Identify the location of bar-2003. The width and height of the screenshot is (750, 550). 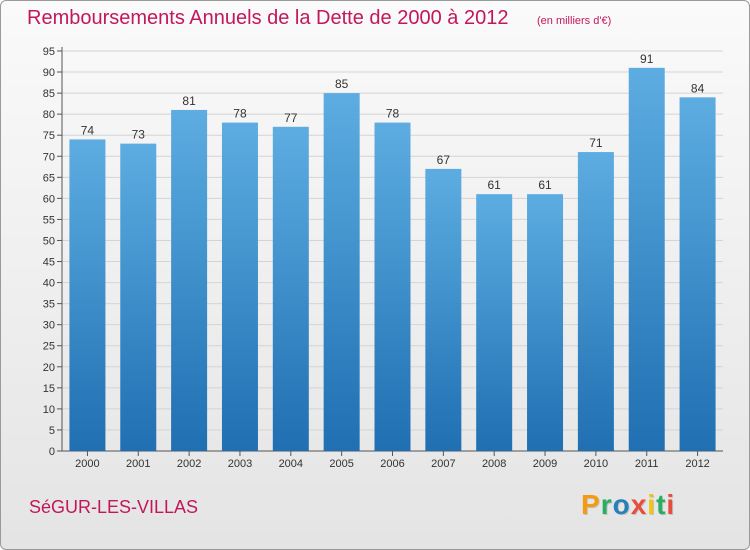
(239, 286).